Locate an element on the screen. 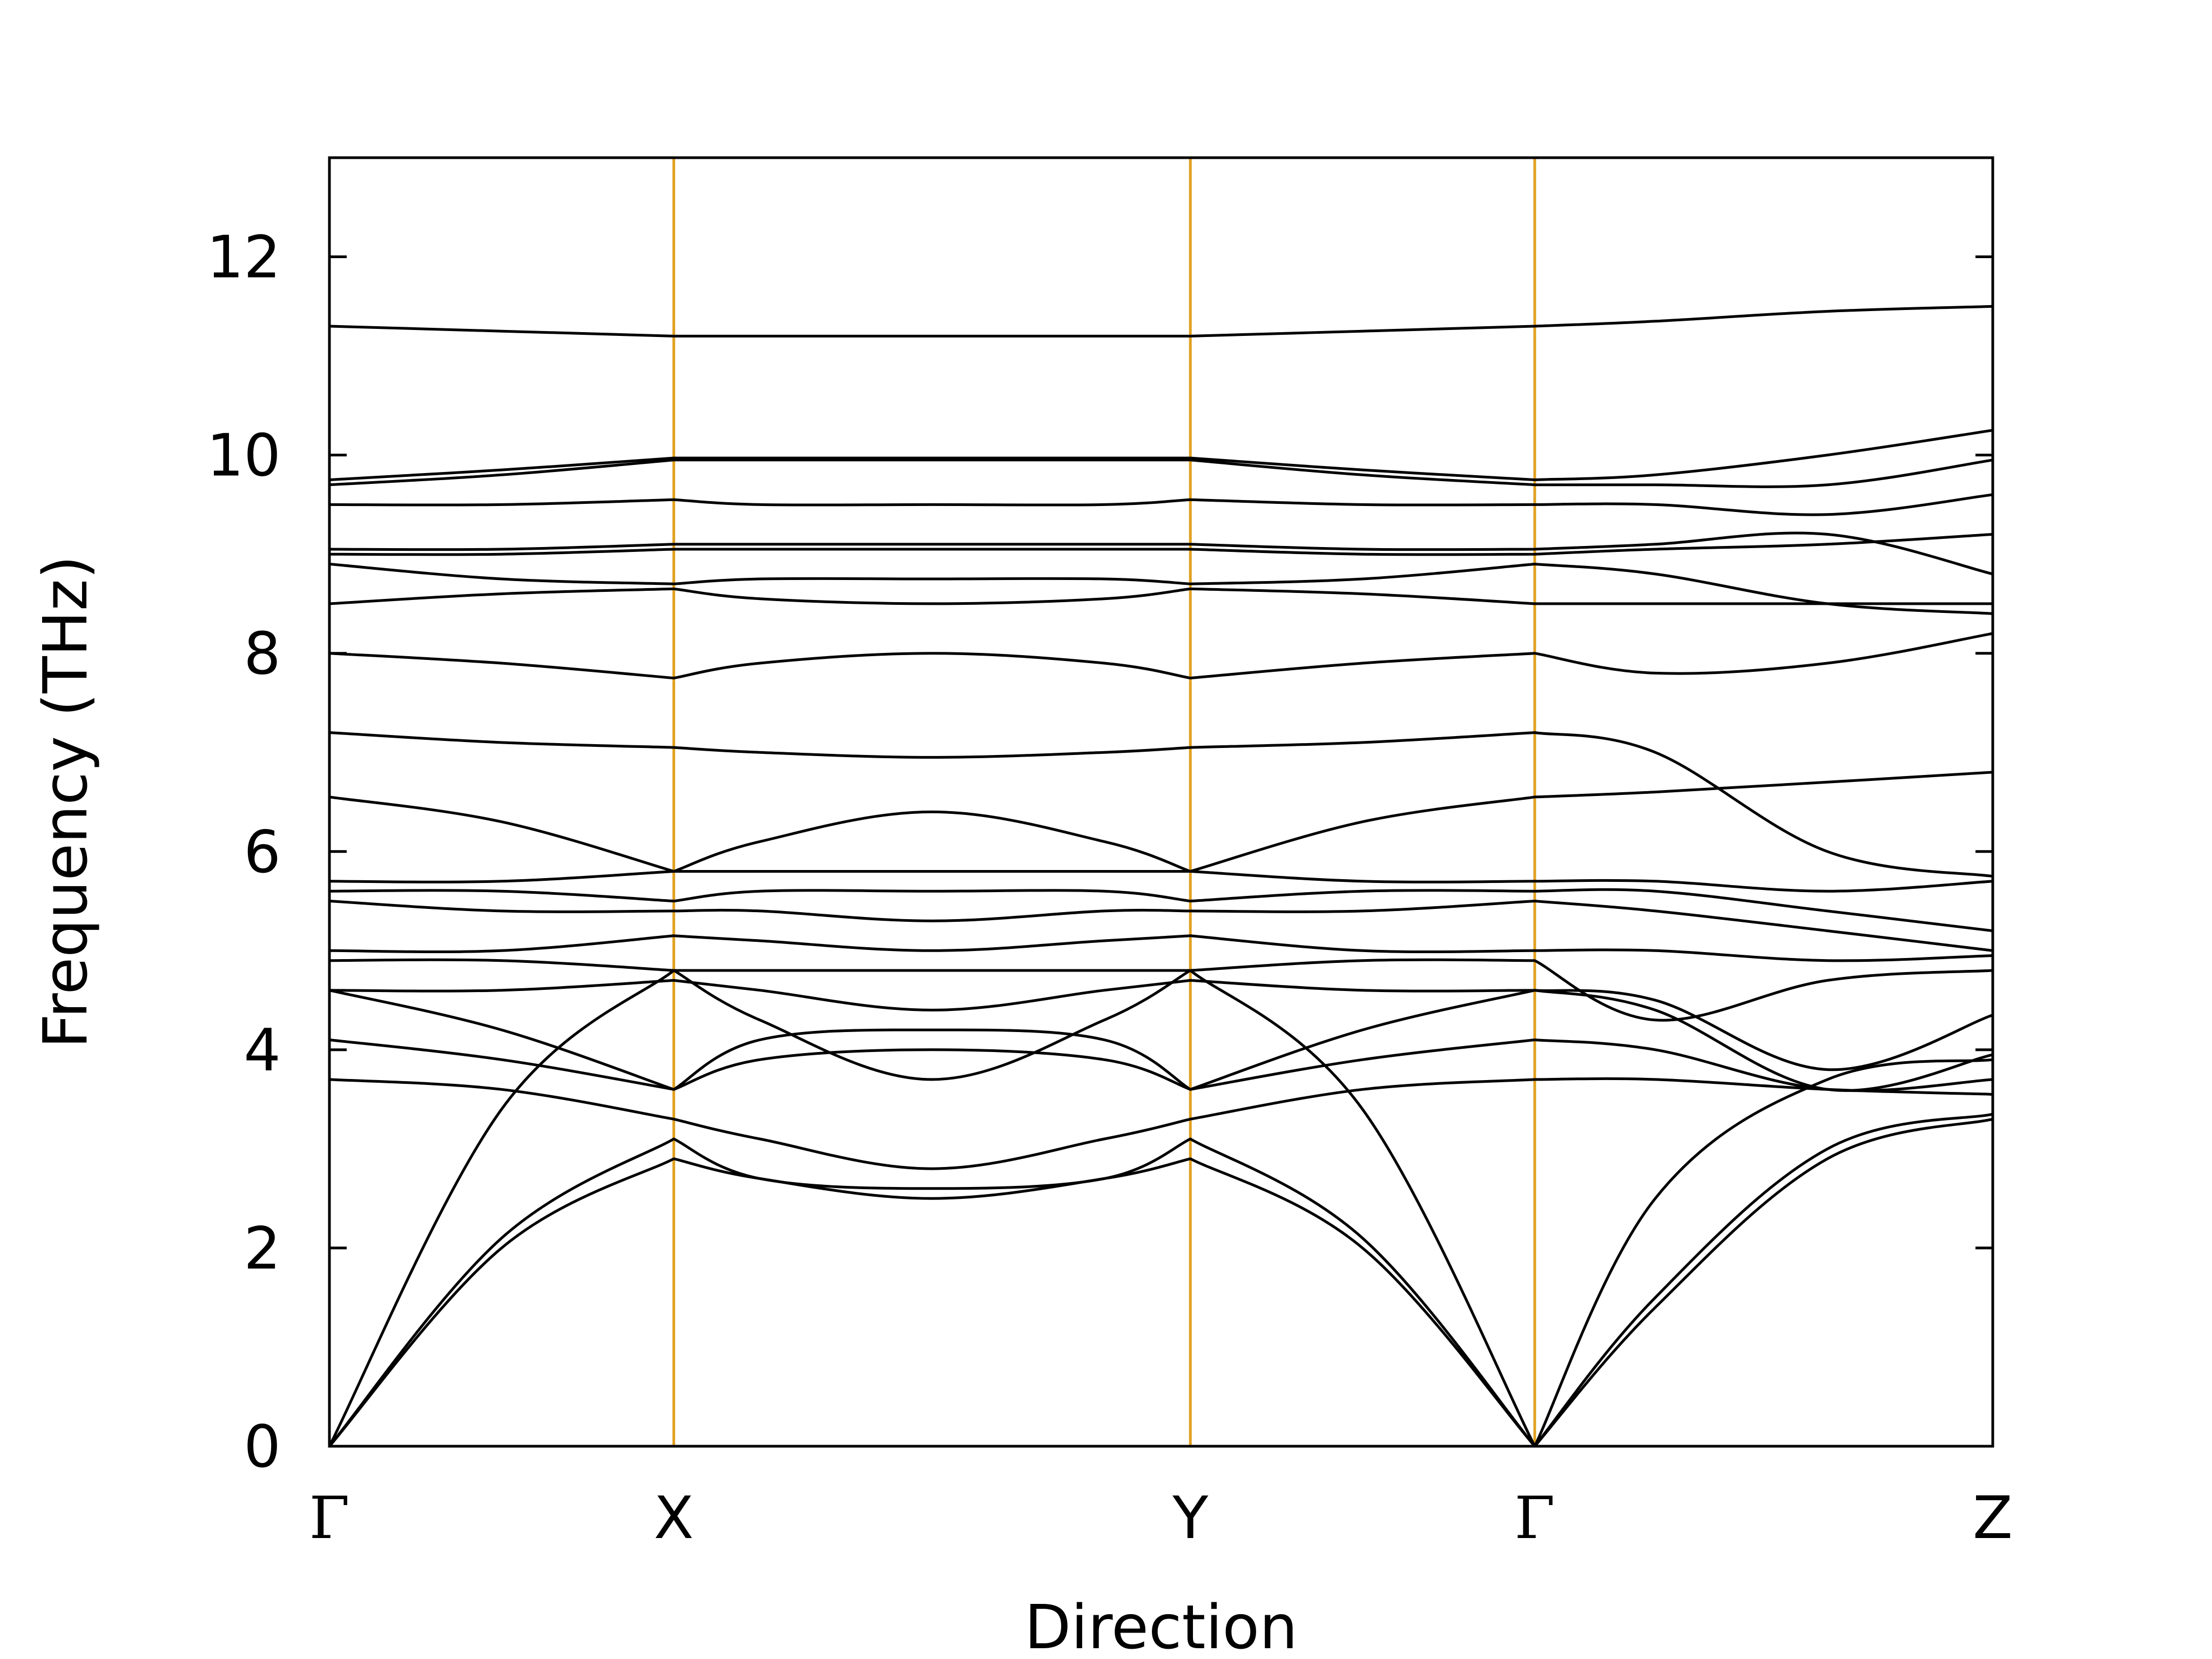 This screenshot has width=2212, height=1659. y-tick-label: 2 is located at coordinates (262, 1249).